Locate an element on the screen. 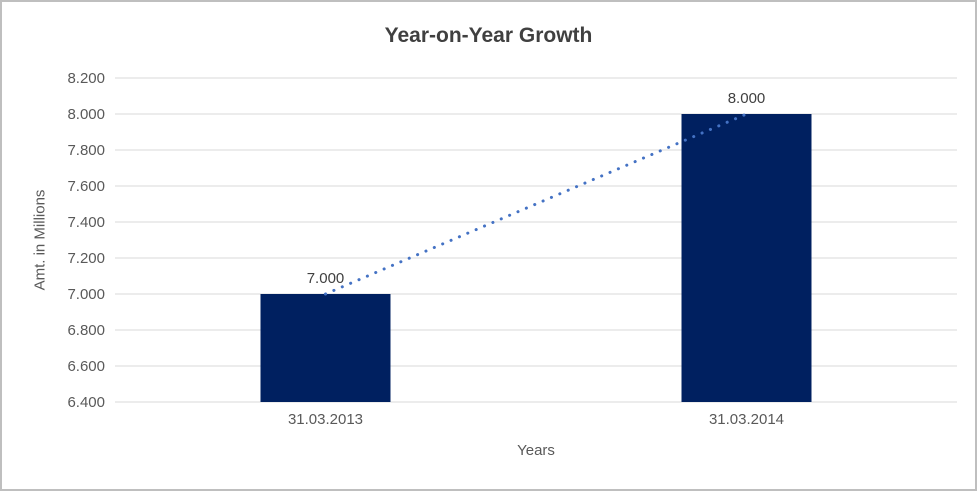  y-tick-label: 6.600 is located at coordinates (86, 366).